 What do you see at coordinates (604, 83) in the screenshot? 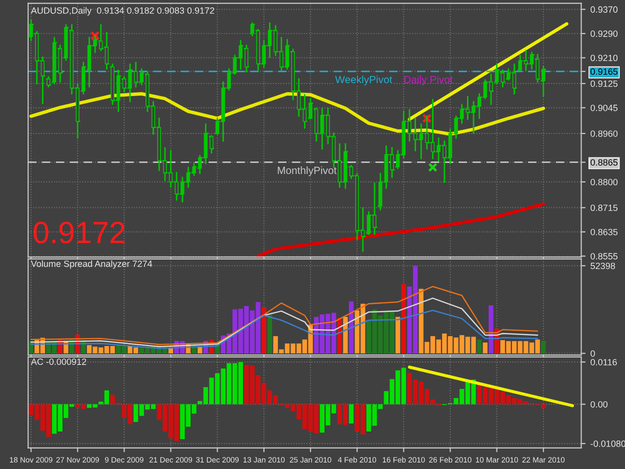
I see `y-tick-label: 0.9125` at bounding box center [604, 83].